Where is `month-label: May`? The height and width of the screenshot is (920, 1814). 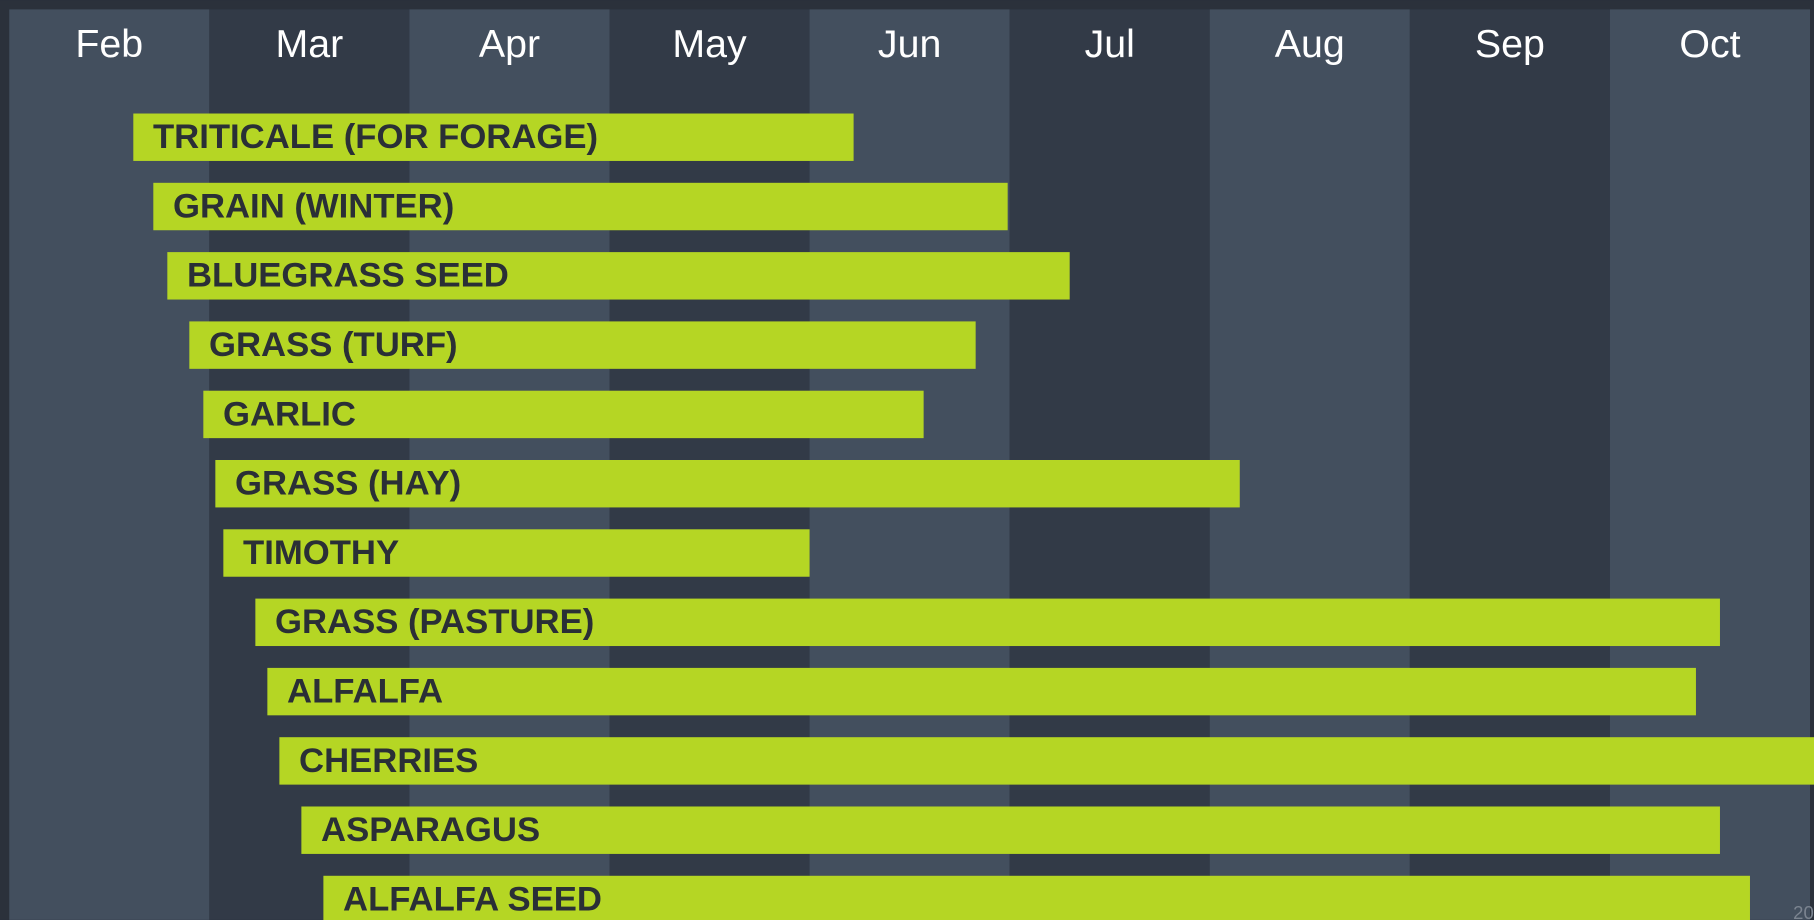
month-label: May is located at coordinates (709, 44).